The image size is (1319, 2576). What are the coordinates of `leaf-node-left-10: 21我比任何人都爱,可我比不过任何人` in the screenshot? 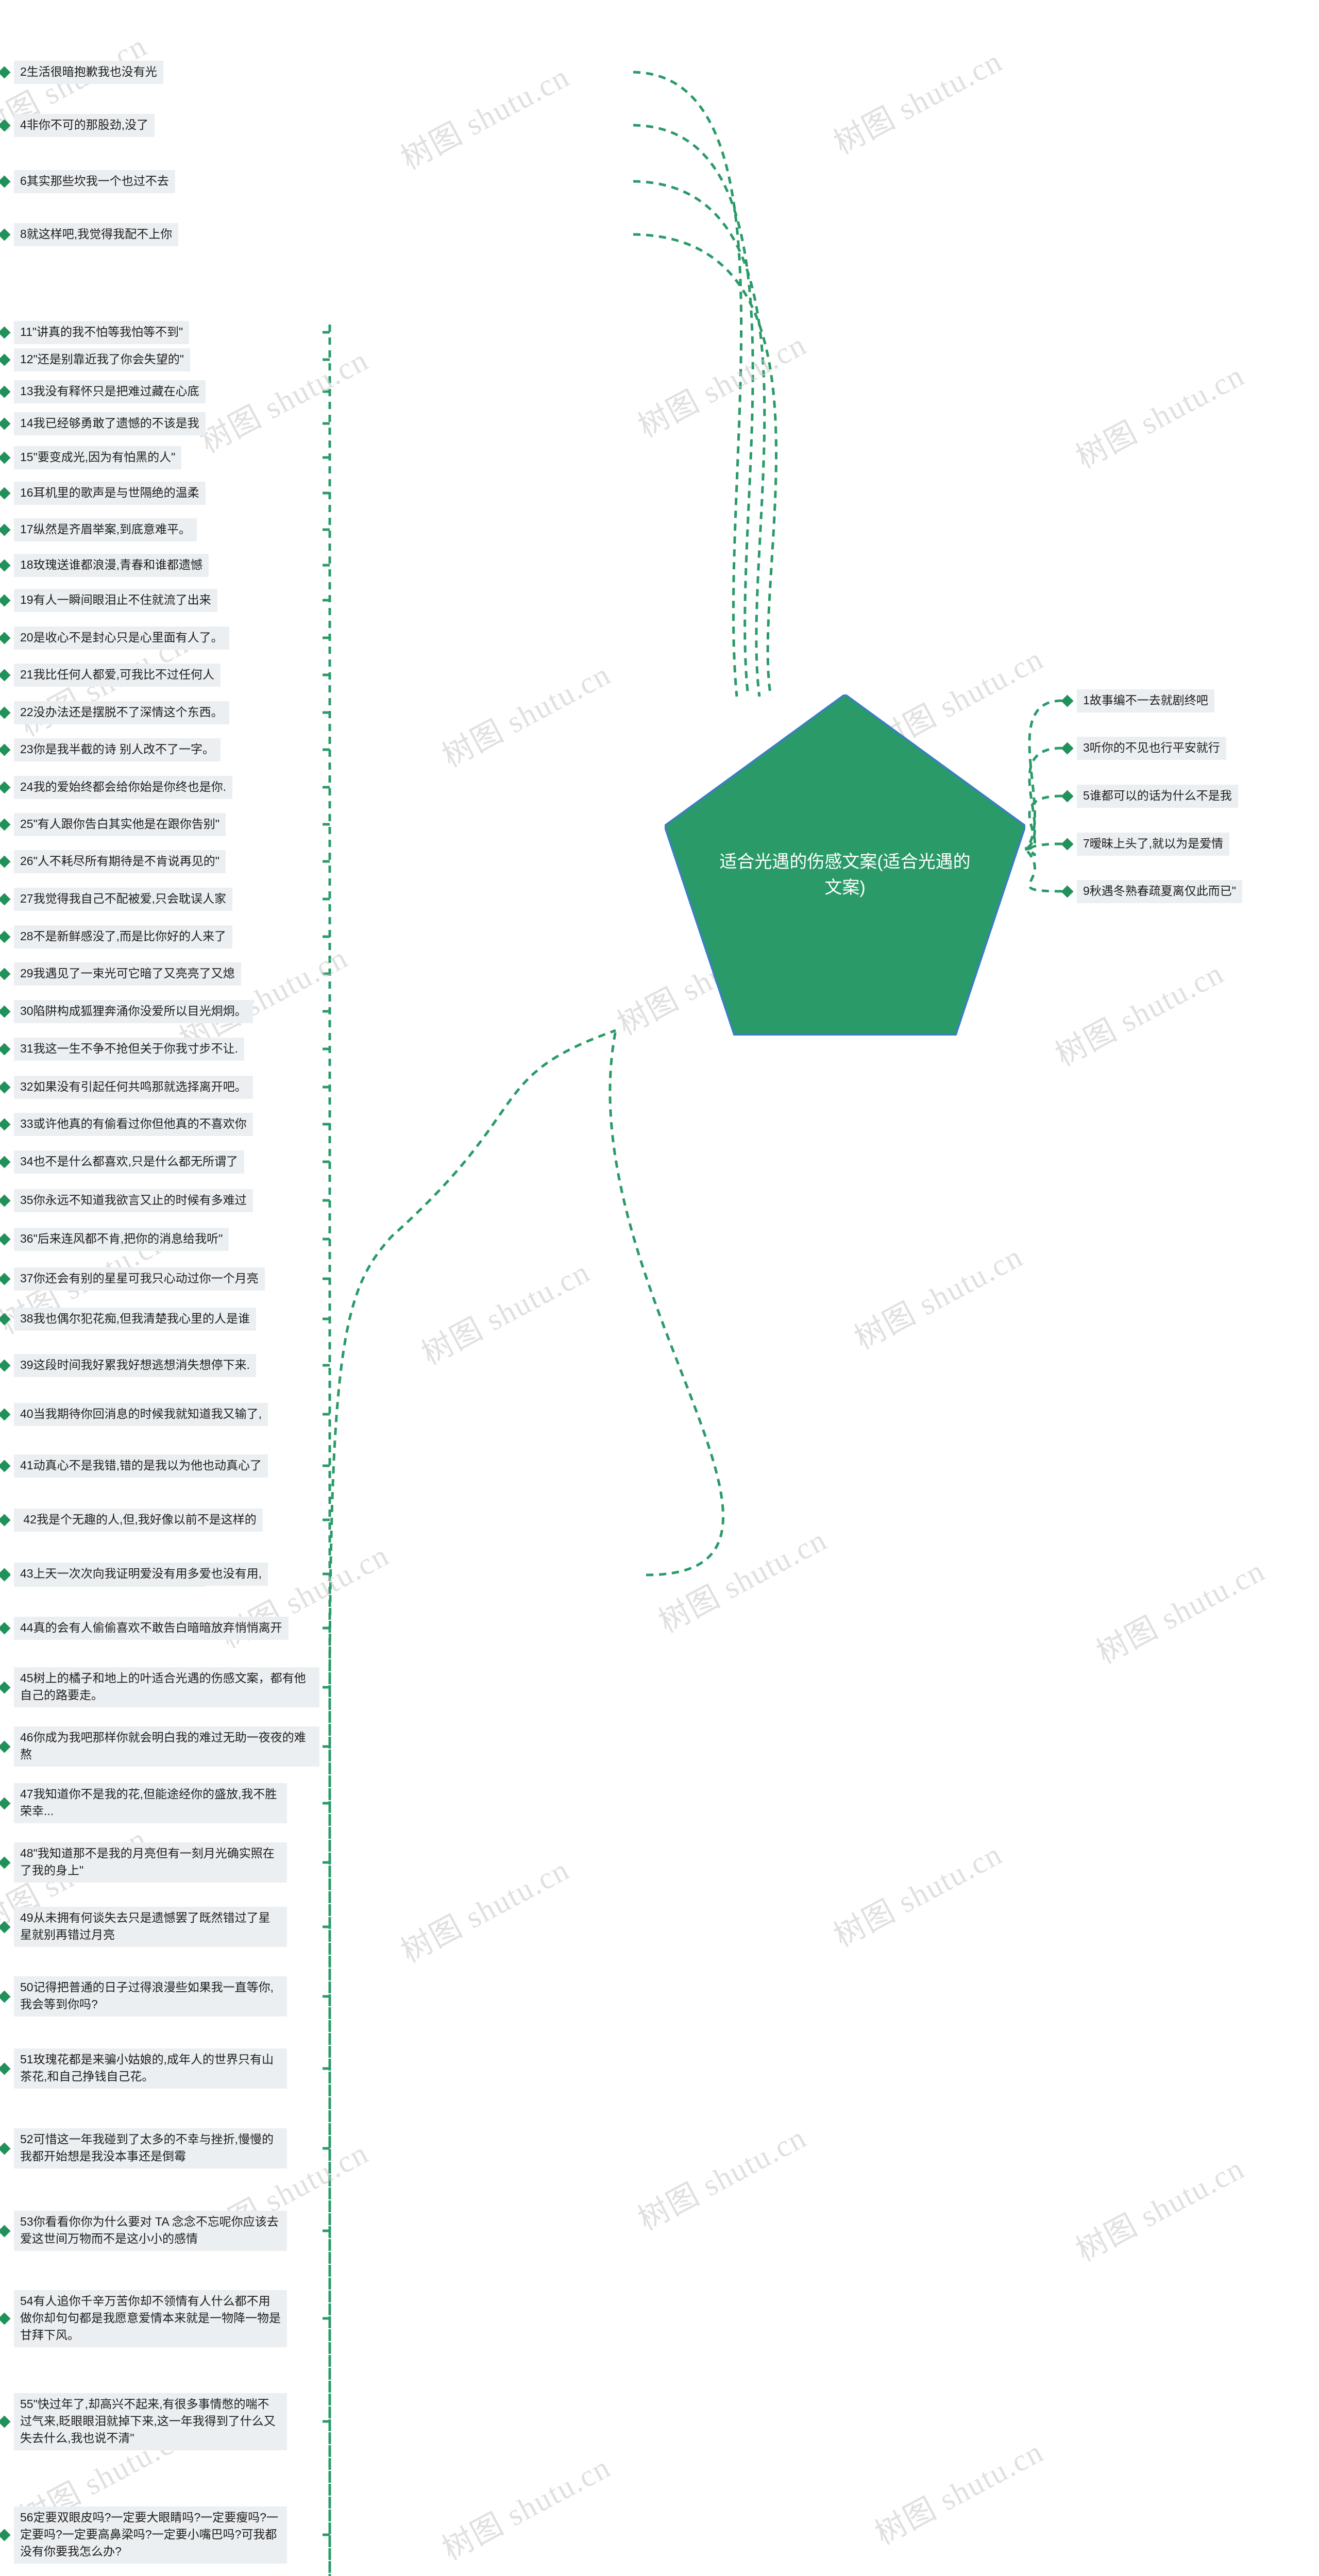 It's located at (159, 676).